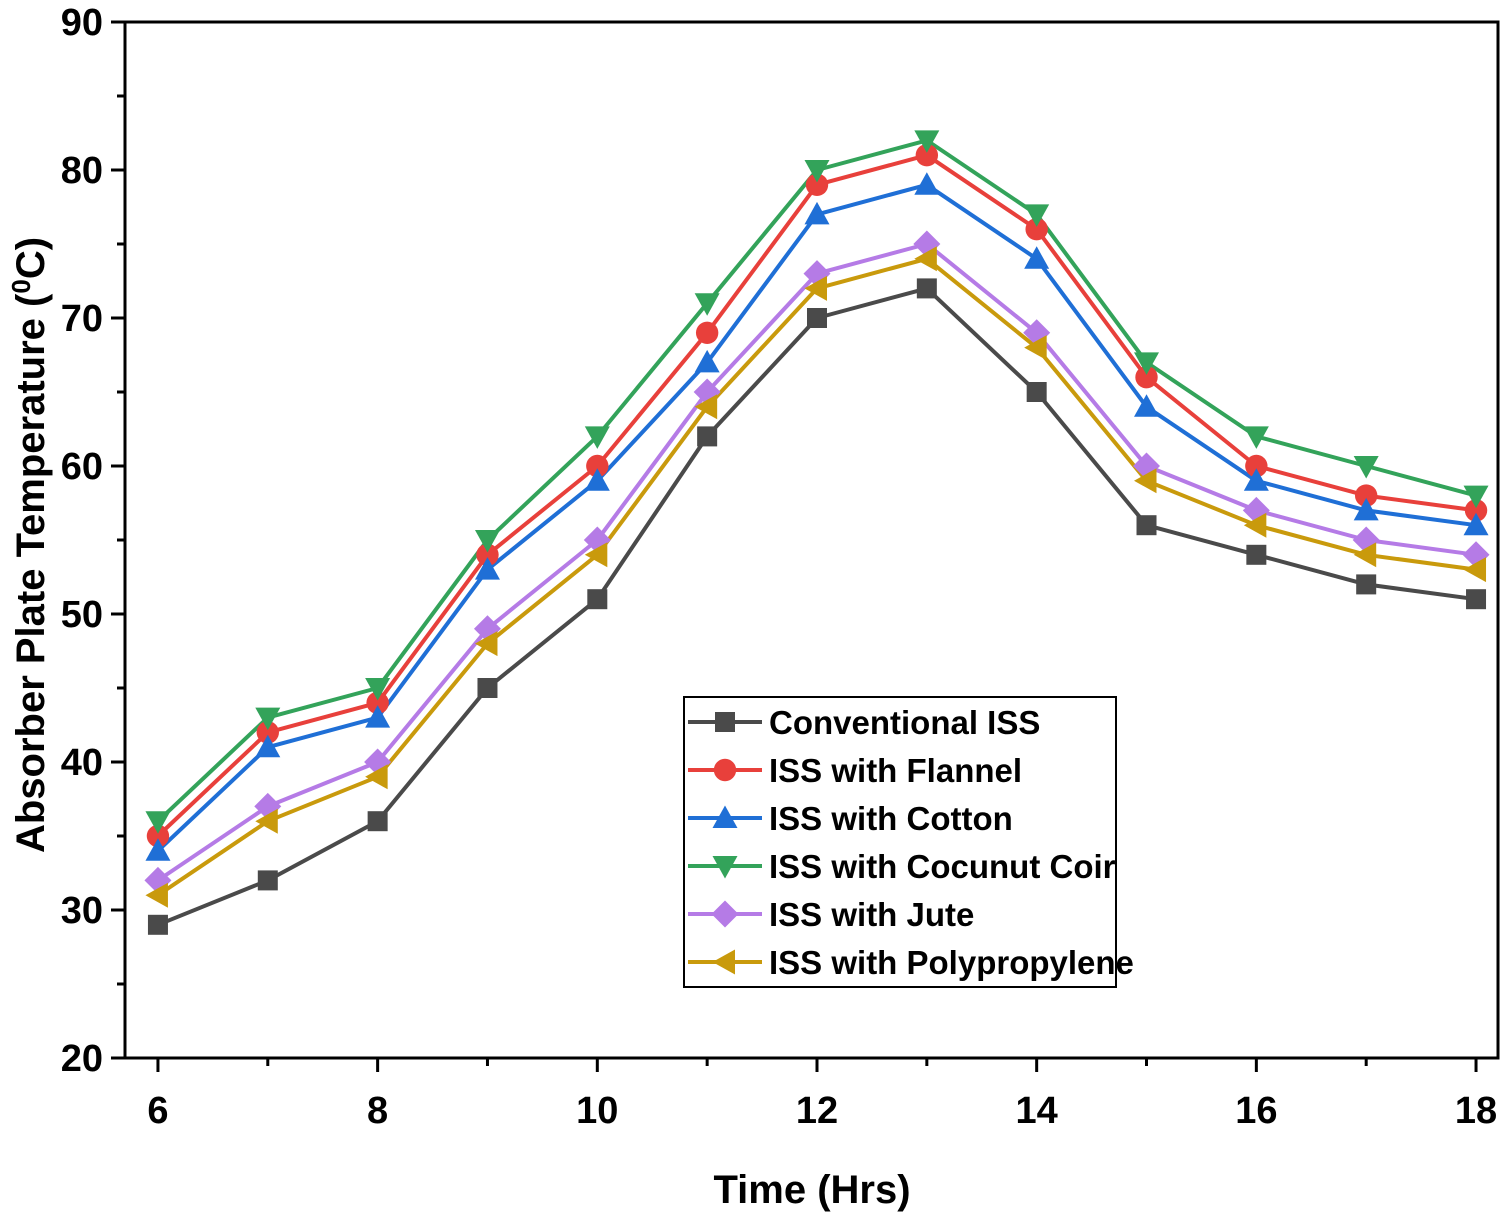 The height and width of the screenshot is (1218, 1503). Describe the element at coordinates (951, 962) in the screenshot. I see `legend-label: ISS with Polypropylene` at that location.